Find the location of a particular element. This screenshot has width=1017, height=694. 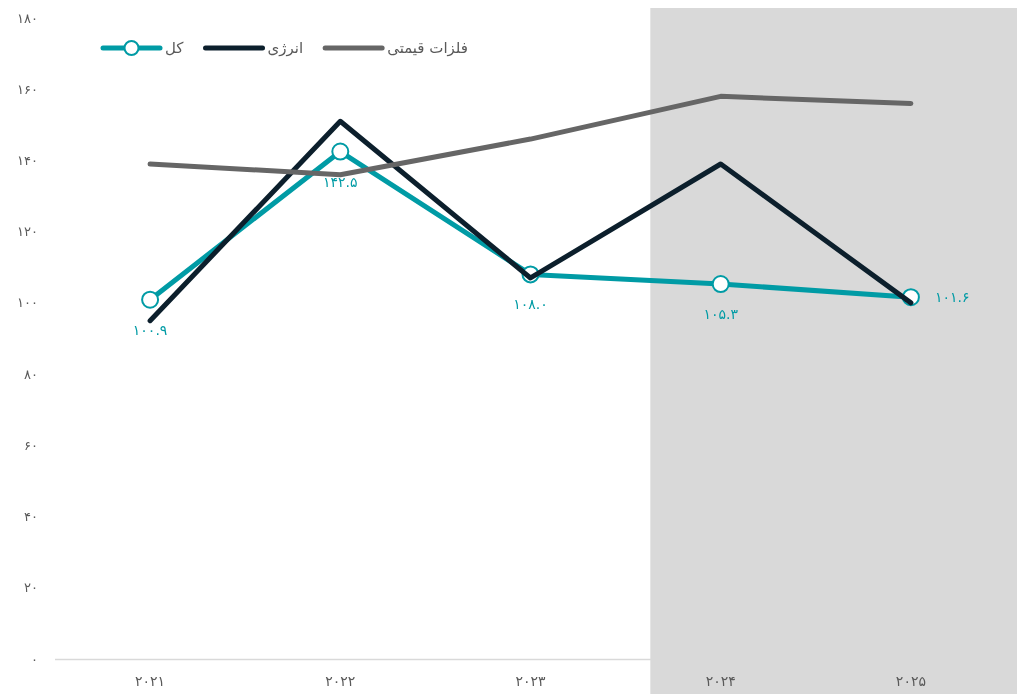

data-label: ۱۰۰.۹ is located at coordinates (150, 329).